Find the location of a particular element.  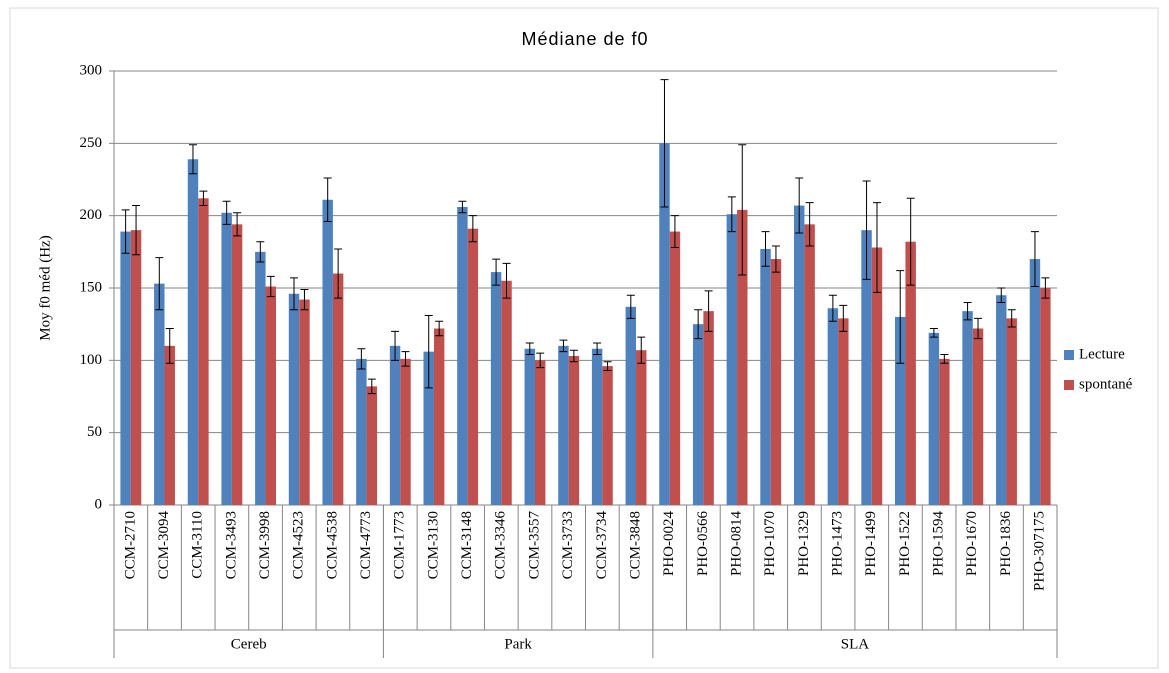

group-label: Cereb is located at coordinates (249, 644).